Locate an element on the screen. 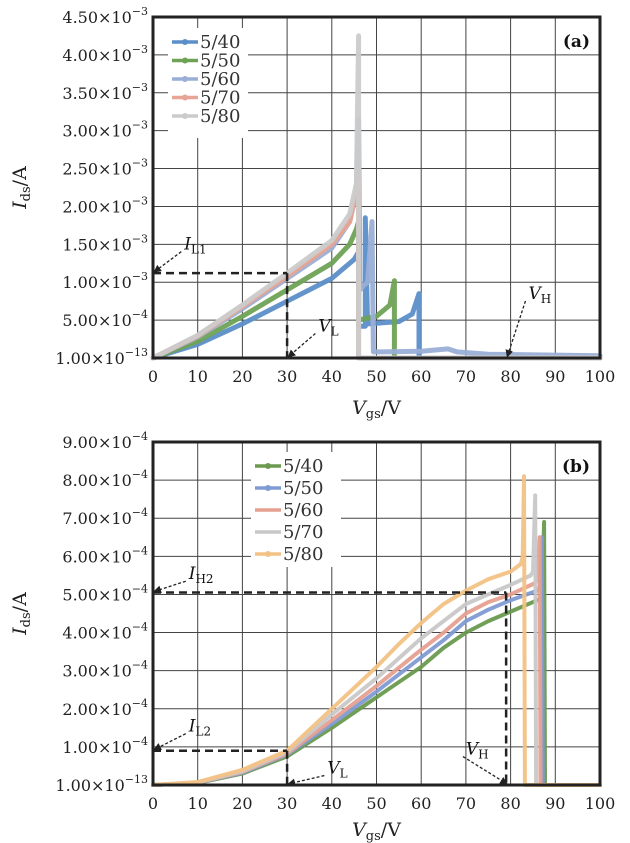 The width and height of the screenshot is (630, 843). x-tick-label: 70 is located at coordinates (466, 376).